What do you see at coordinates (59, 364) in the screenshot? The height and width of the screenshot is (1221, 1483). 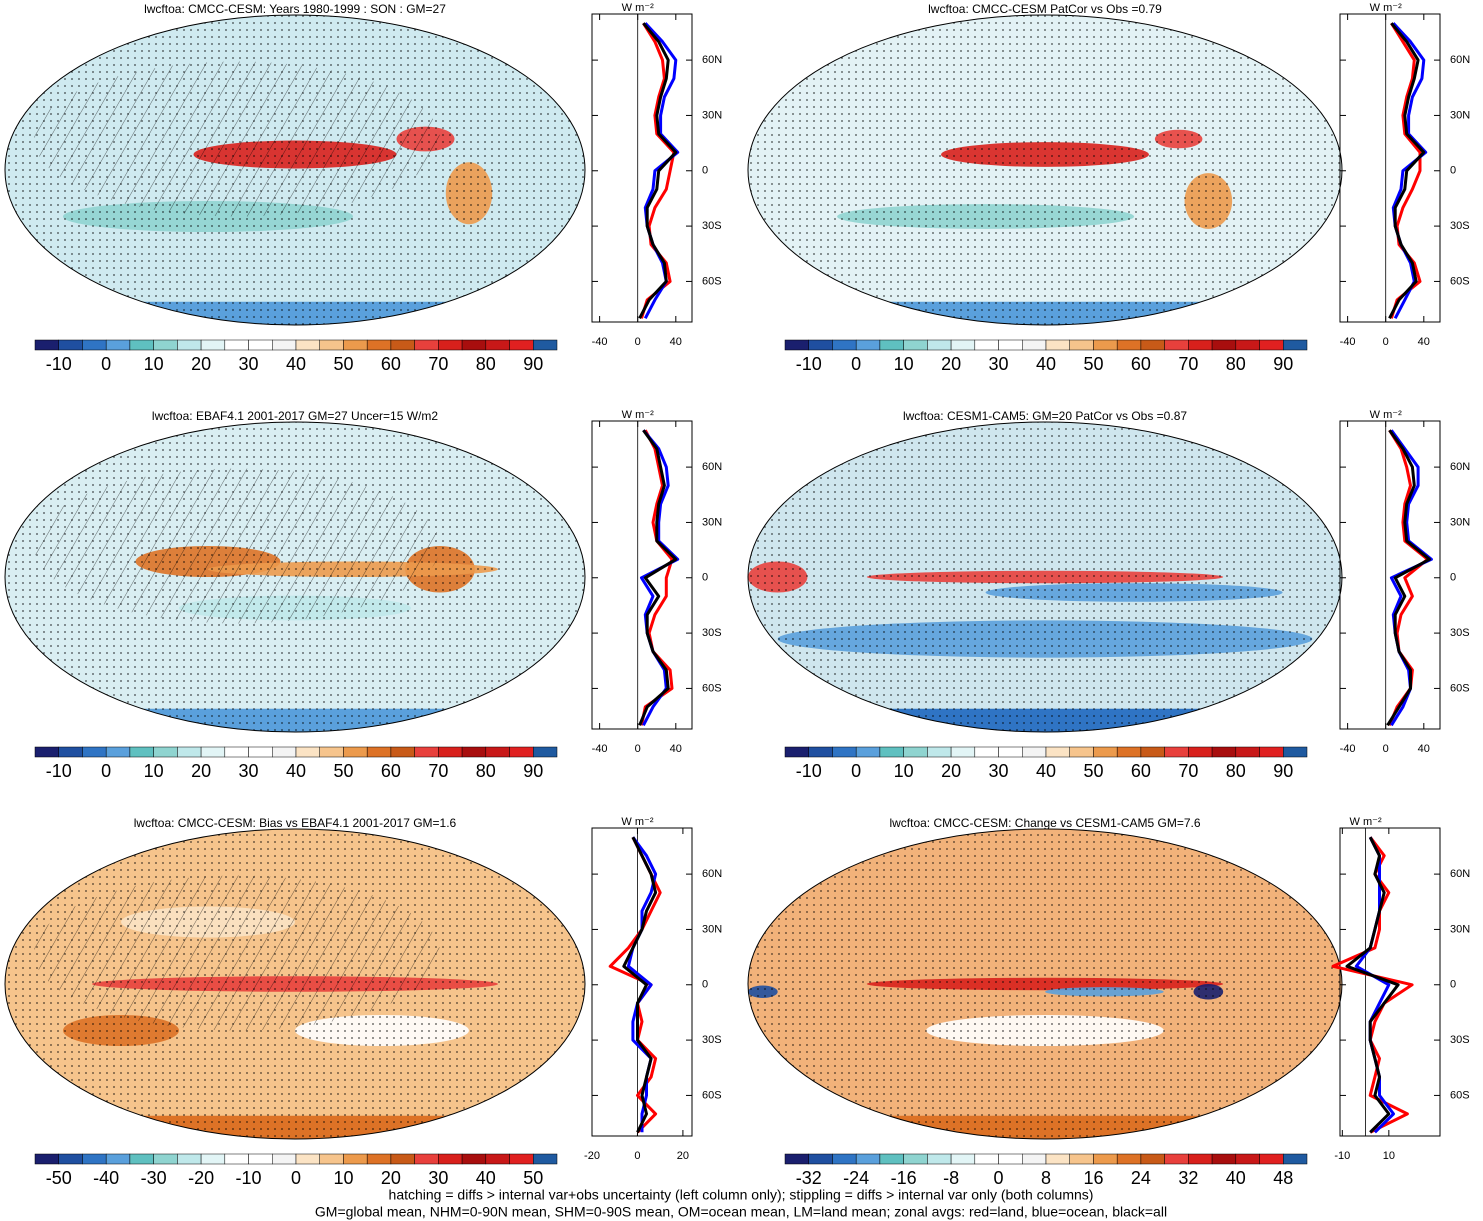 I see `colorbar-label: -10` at bounding box center [59, 364].